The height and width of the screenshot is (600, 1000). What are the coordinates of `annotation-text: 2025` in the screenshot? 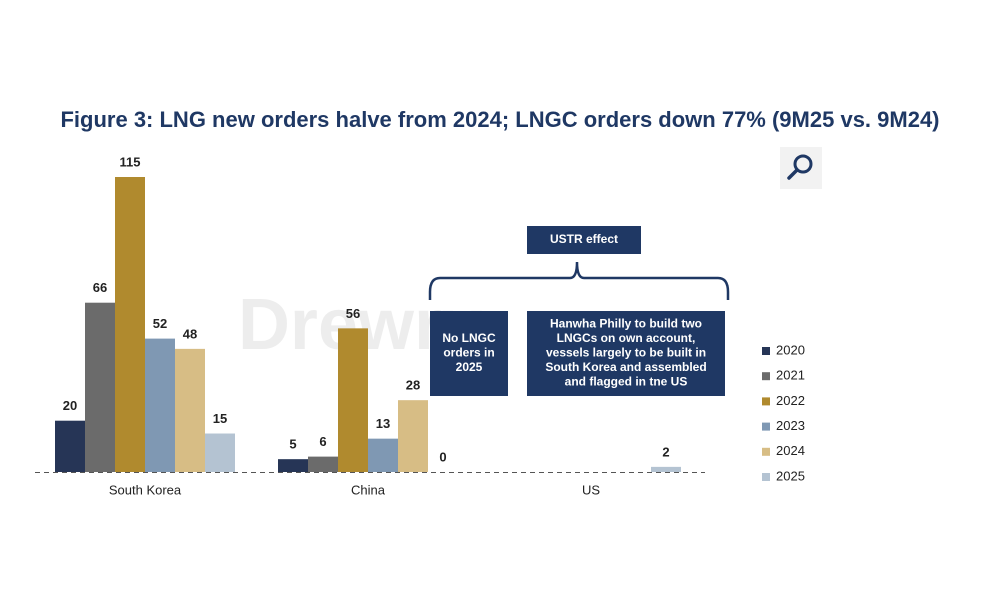 It's located at (469, 367).